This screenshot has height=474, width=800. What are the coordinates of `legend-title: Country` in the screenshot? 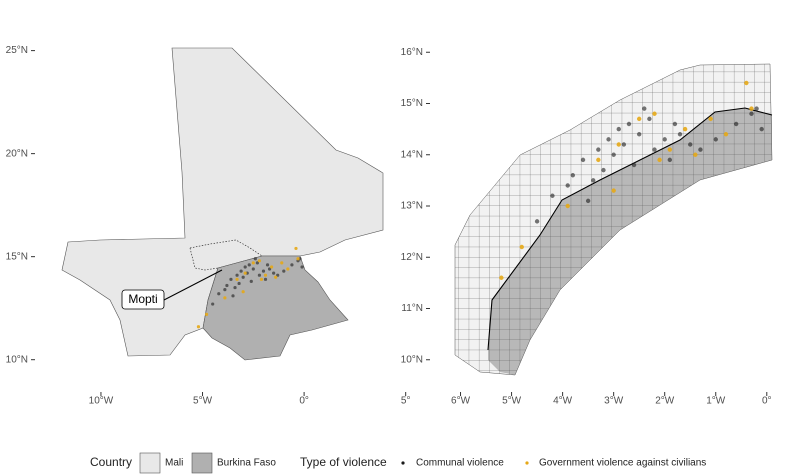 It's located at (111, 462).